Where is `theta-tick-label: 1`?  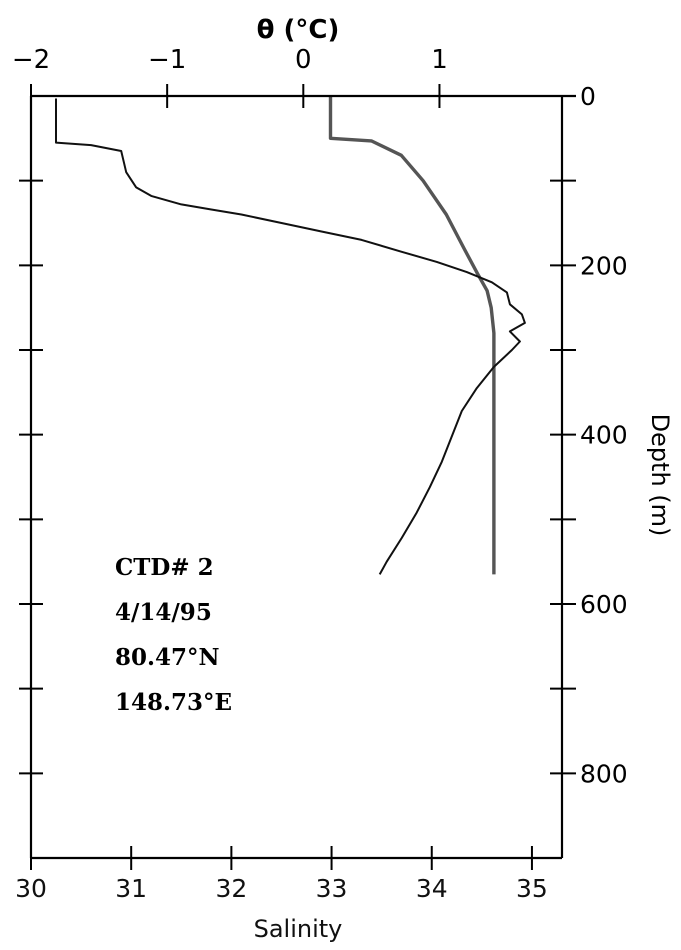 theta-tick-label: 1 is located at coordinates (439, 60).